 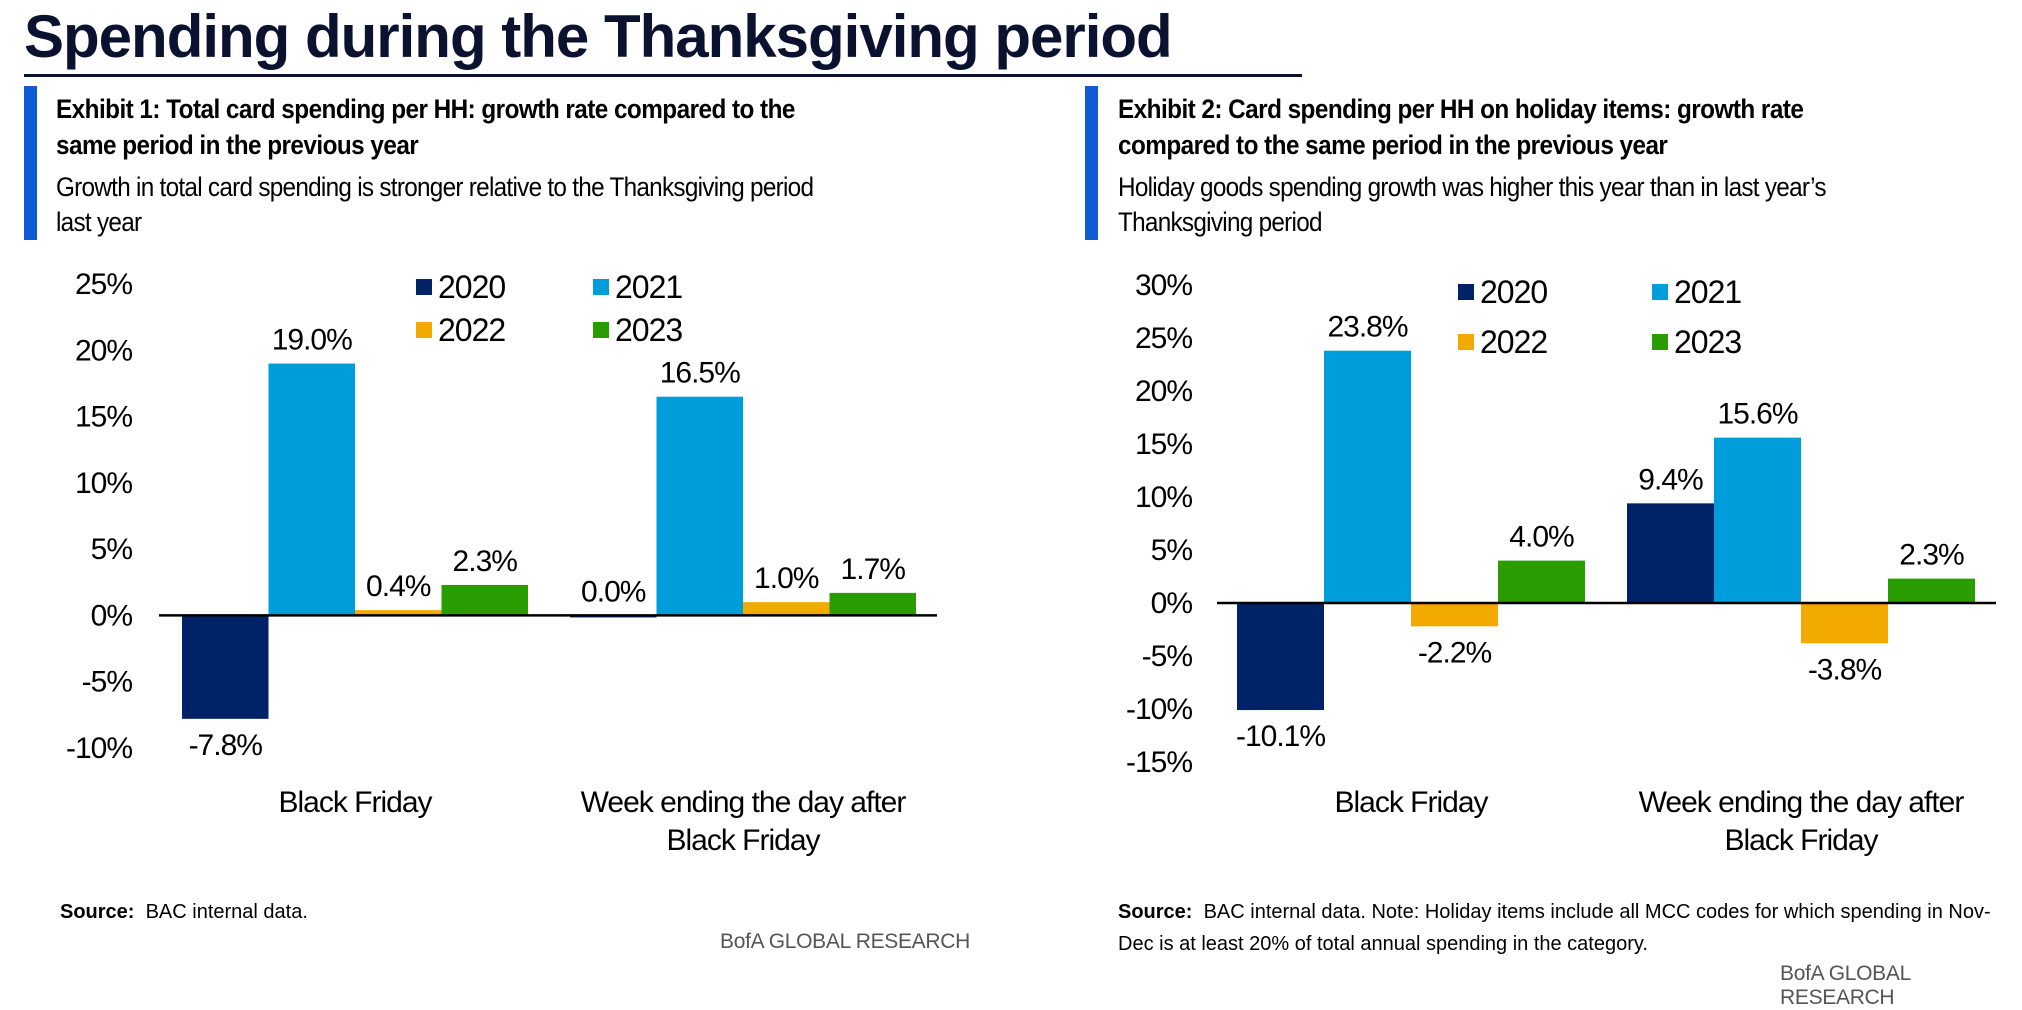 What do you see at coordinates (598, 36) in the screenshot?
I see `page-title: Spending during the Thanksgiving period` at bounding box center [598, 36].